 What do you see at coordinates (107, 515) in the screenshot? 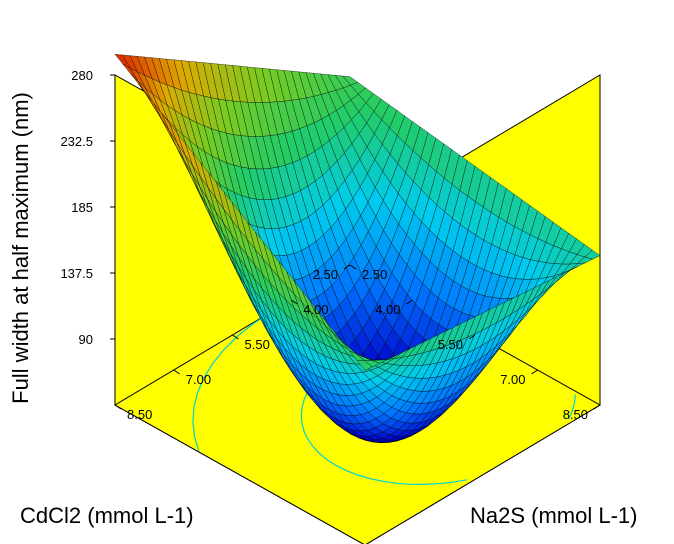
I see `x-axis-title: CdCl2 (mmol L-1)` at bounding box center [107, 515].